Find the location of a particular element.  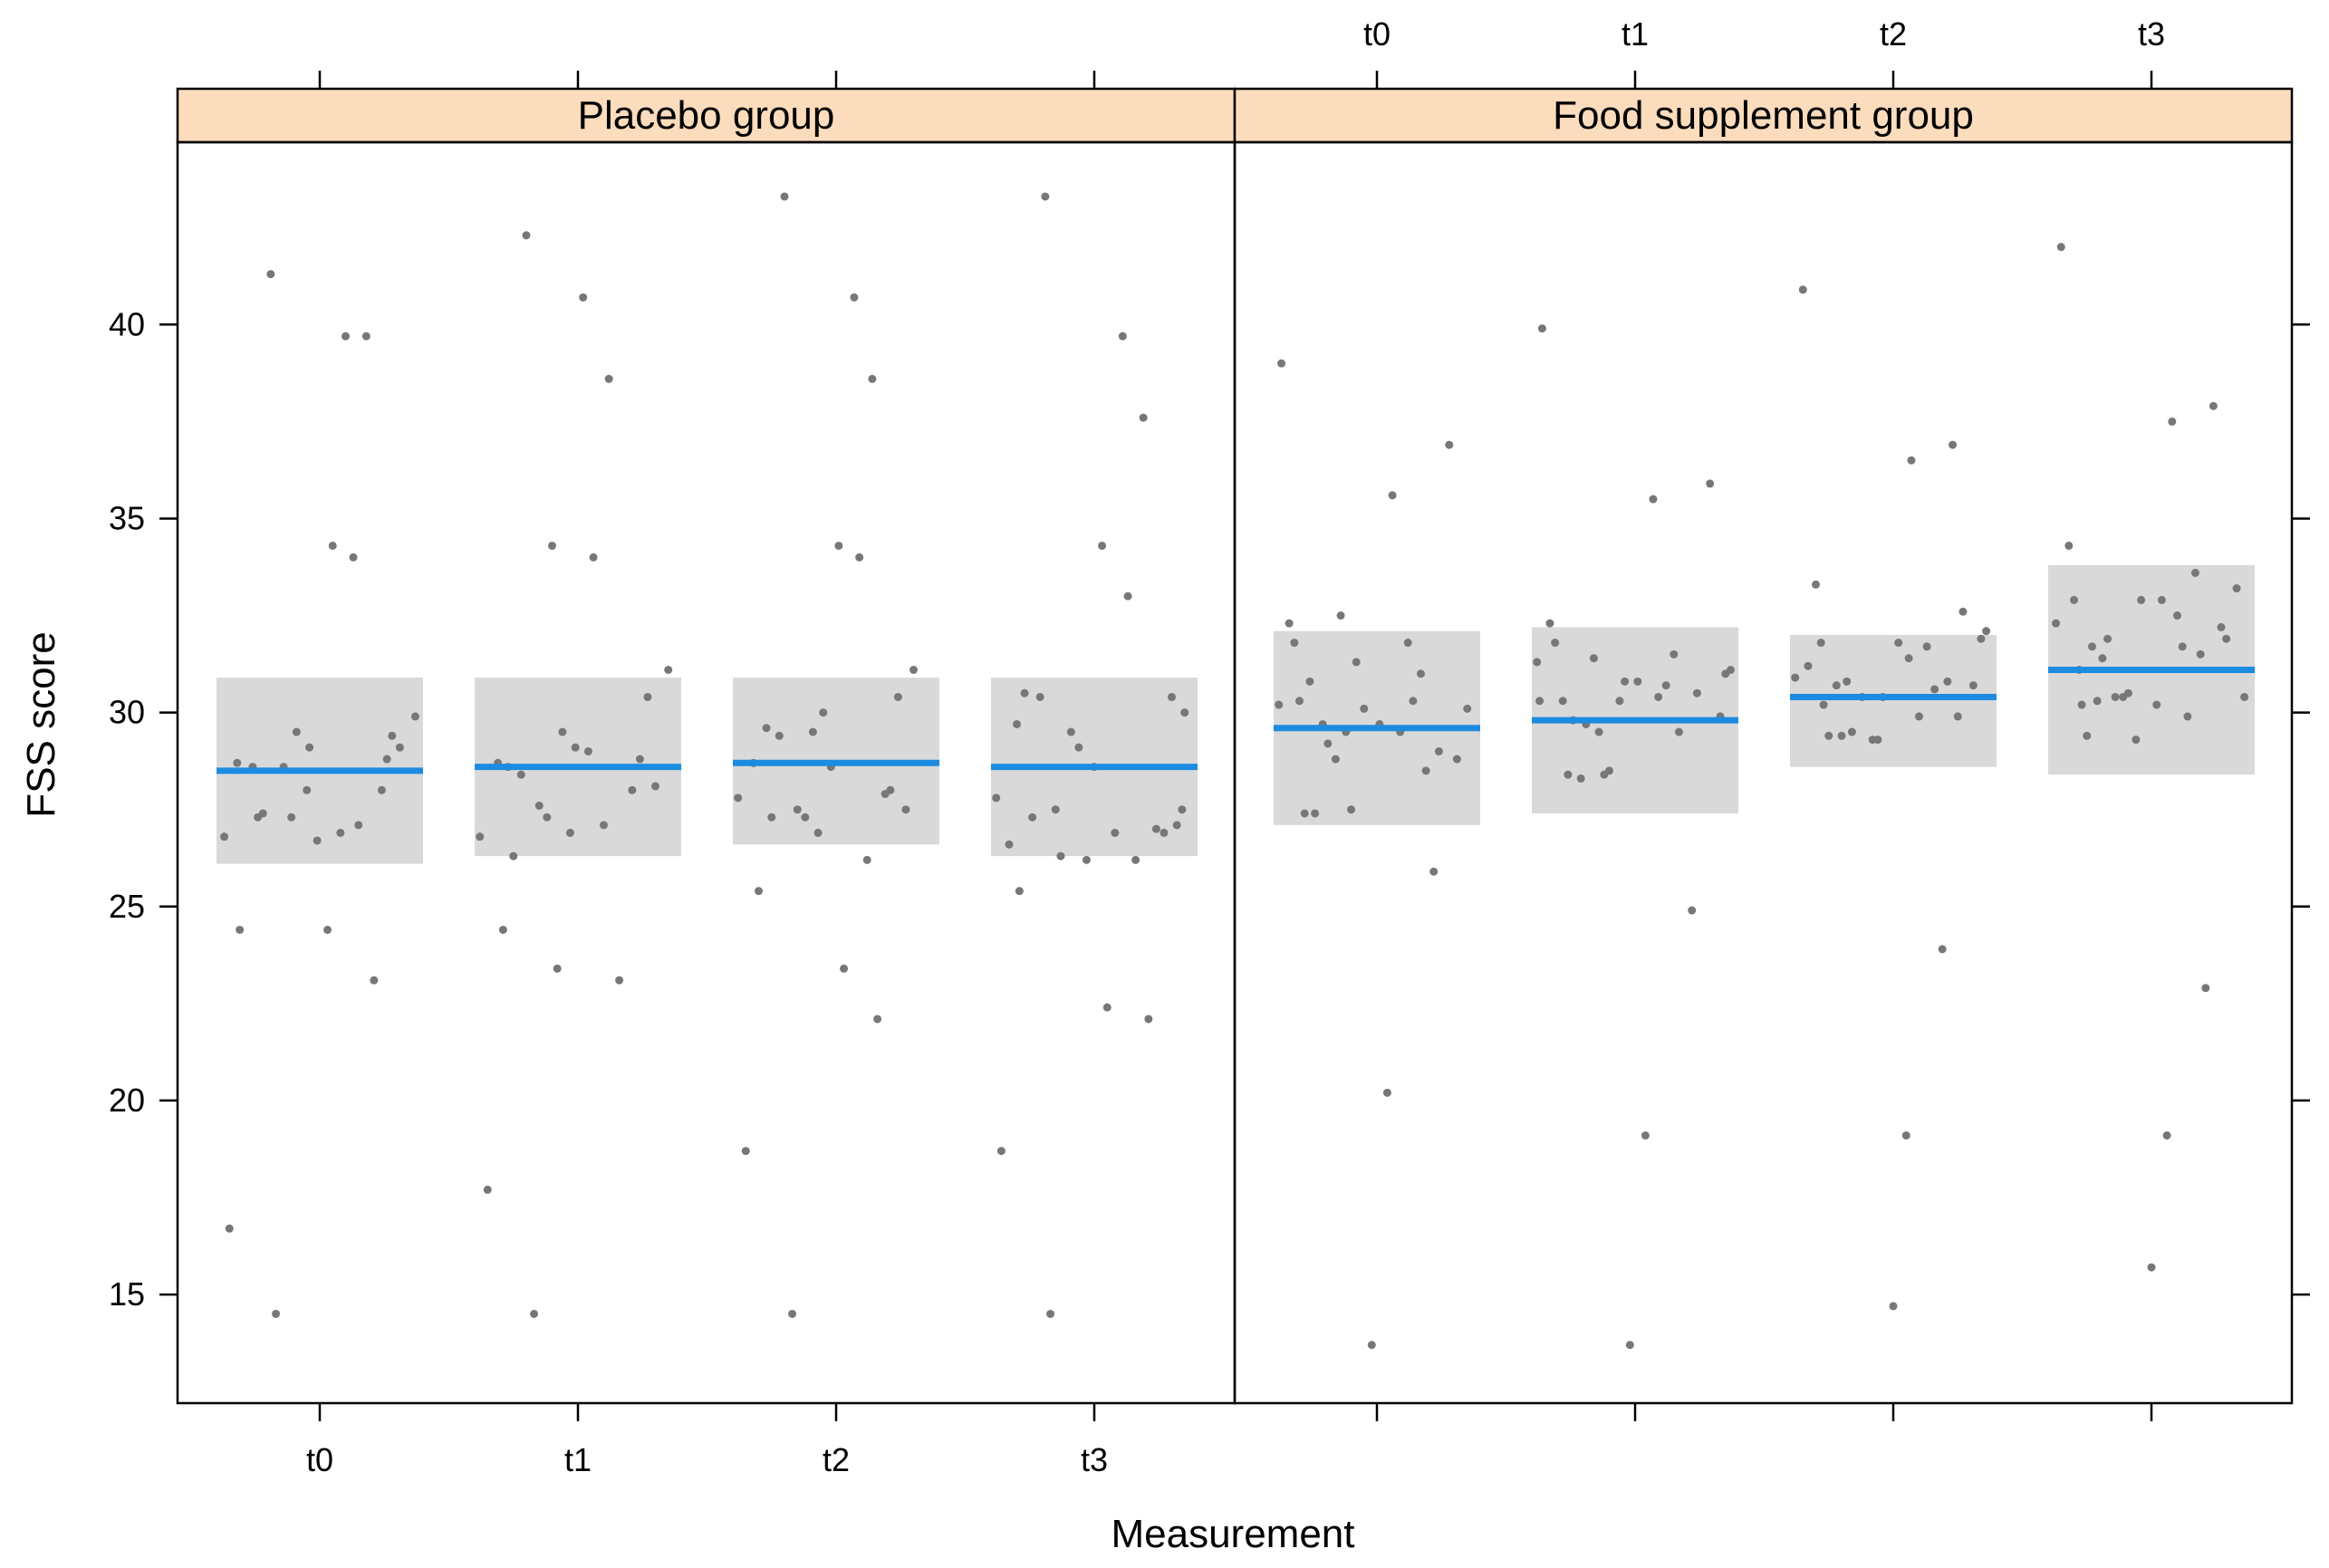

x-axis-title: Measurement is located at coordinates (1232, 1534).